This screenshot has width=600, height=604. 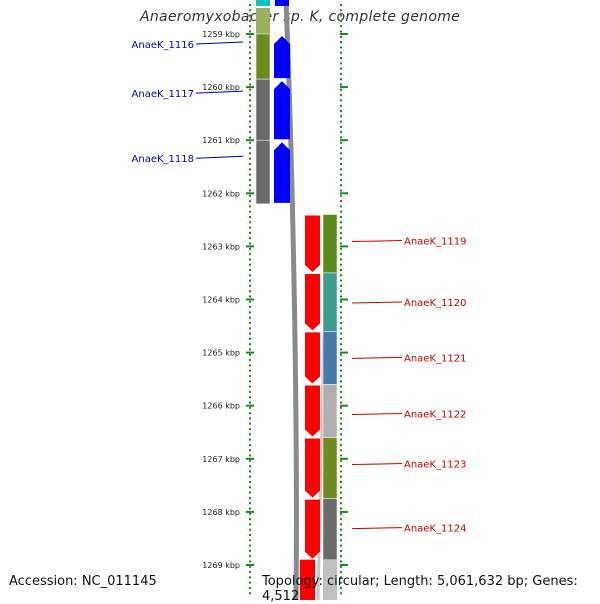 I want to click on gene-label: AnaeK_1116, so click(x=163, y=45).